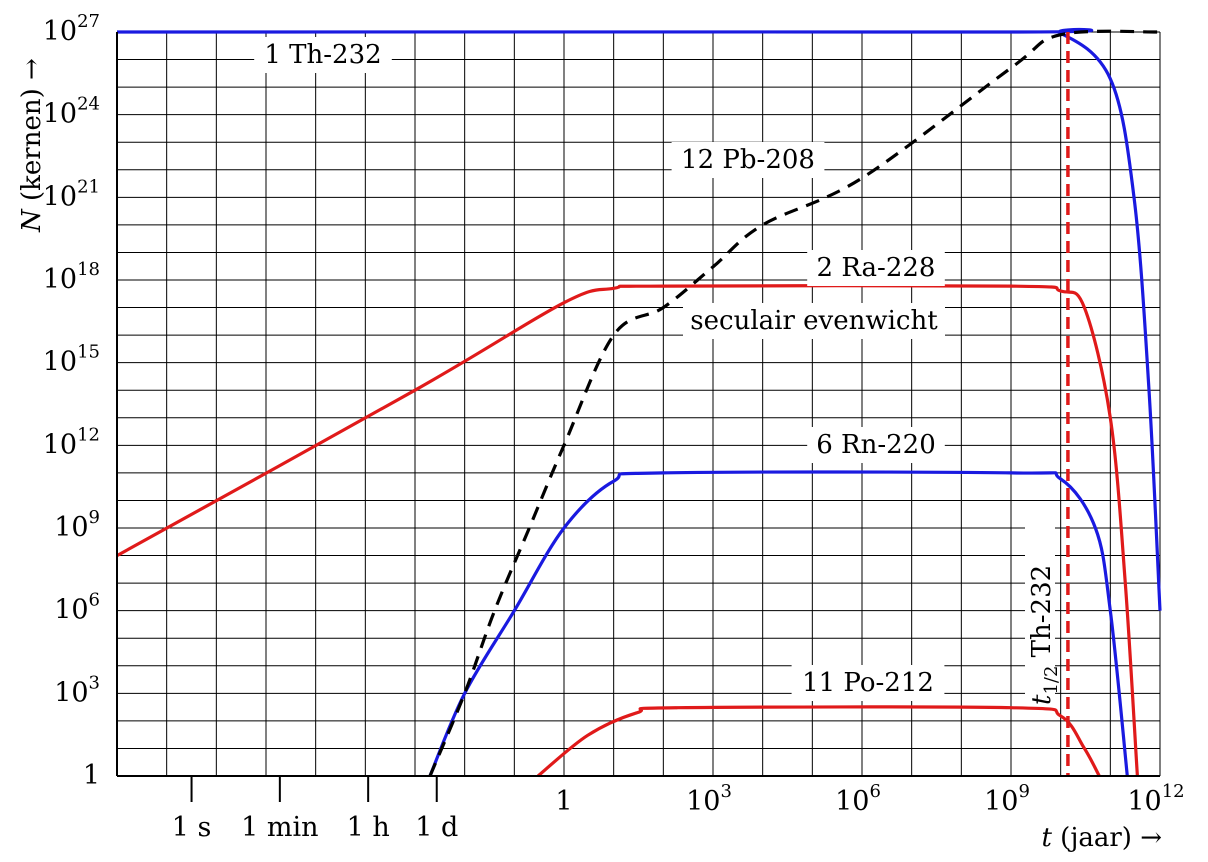 Image resolution: width=1208 pixels, height=862 pixels. Describe the element at coordinates (818, 741) in the screenshot. I see `series-11-po-212-line` at that location.